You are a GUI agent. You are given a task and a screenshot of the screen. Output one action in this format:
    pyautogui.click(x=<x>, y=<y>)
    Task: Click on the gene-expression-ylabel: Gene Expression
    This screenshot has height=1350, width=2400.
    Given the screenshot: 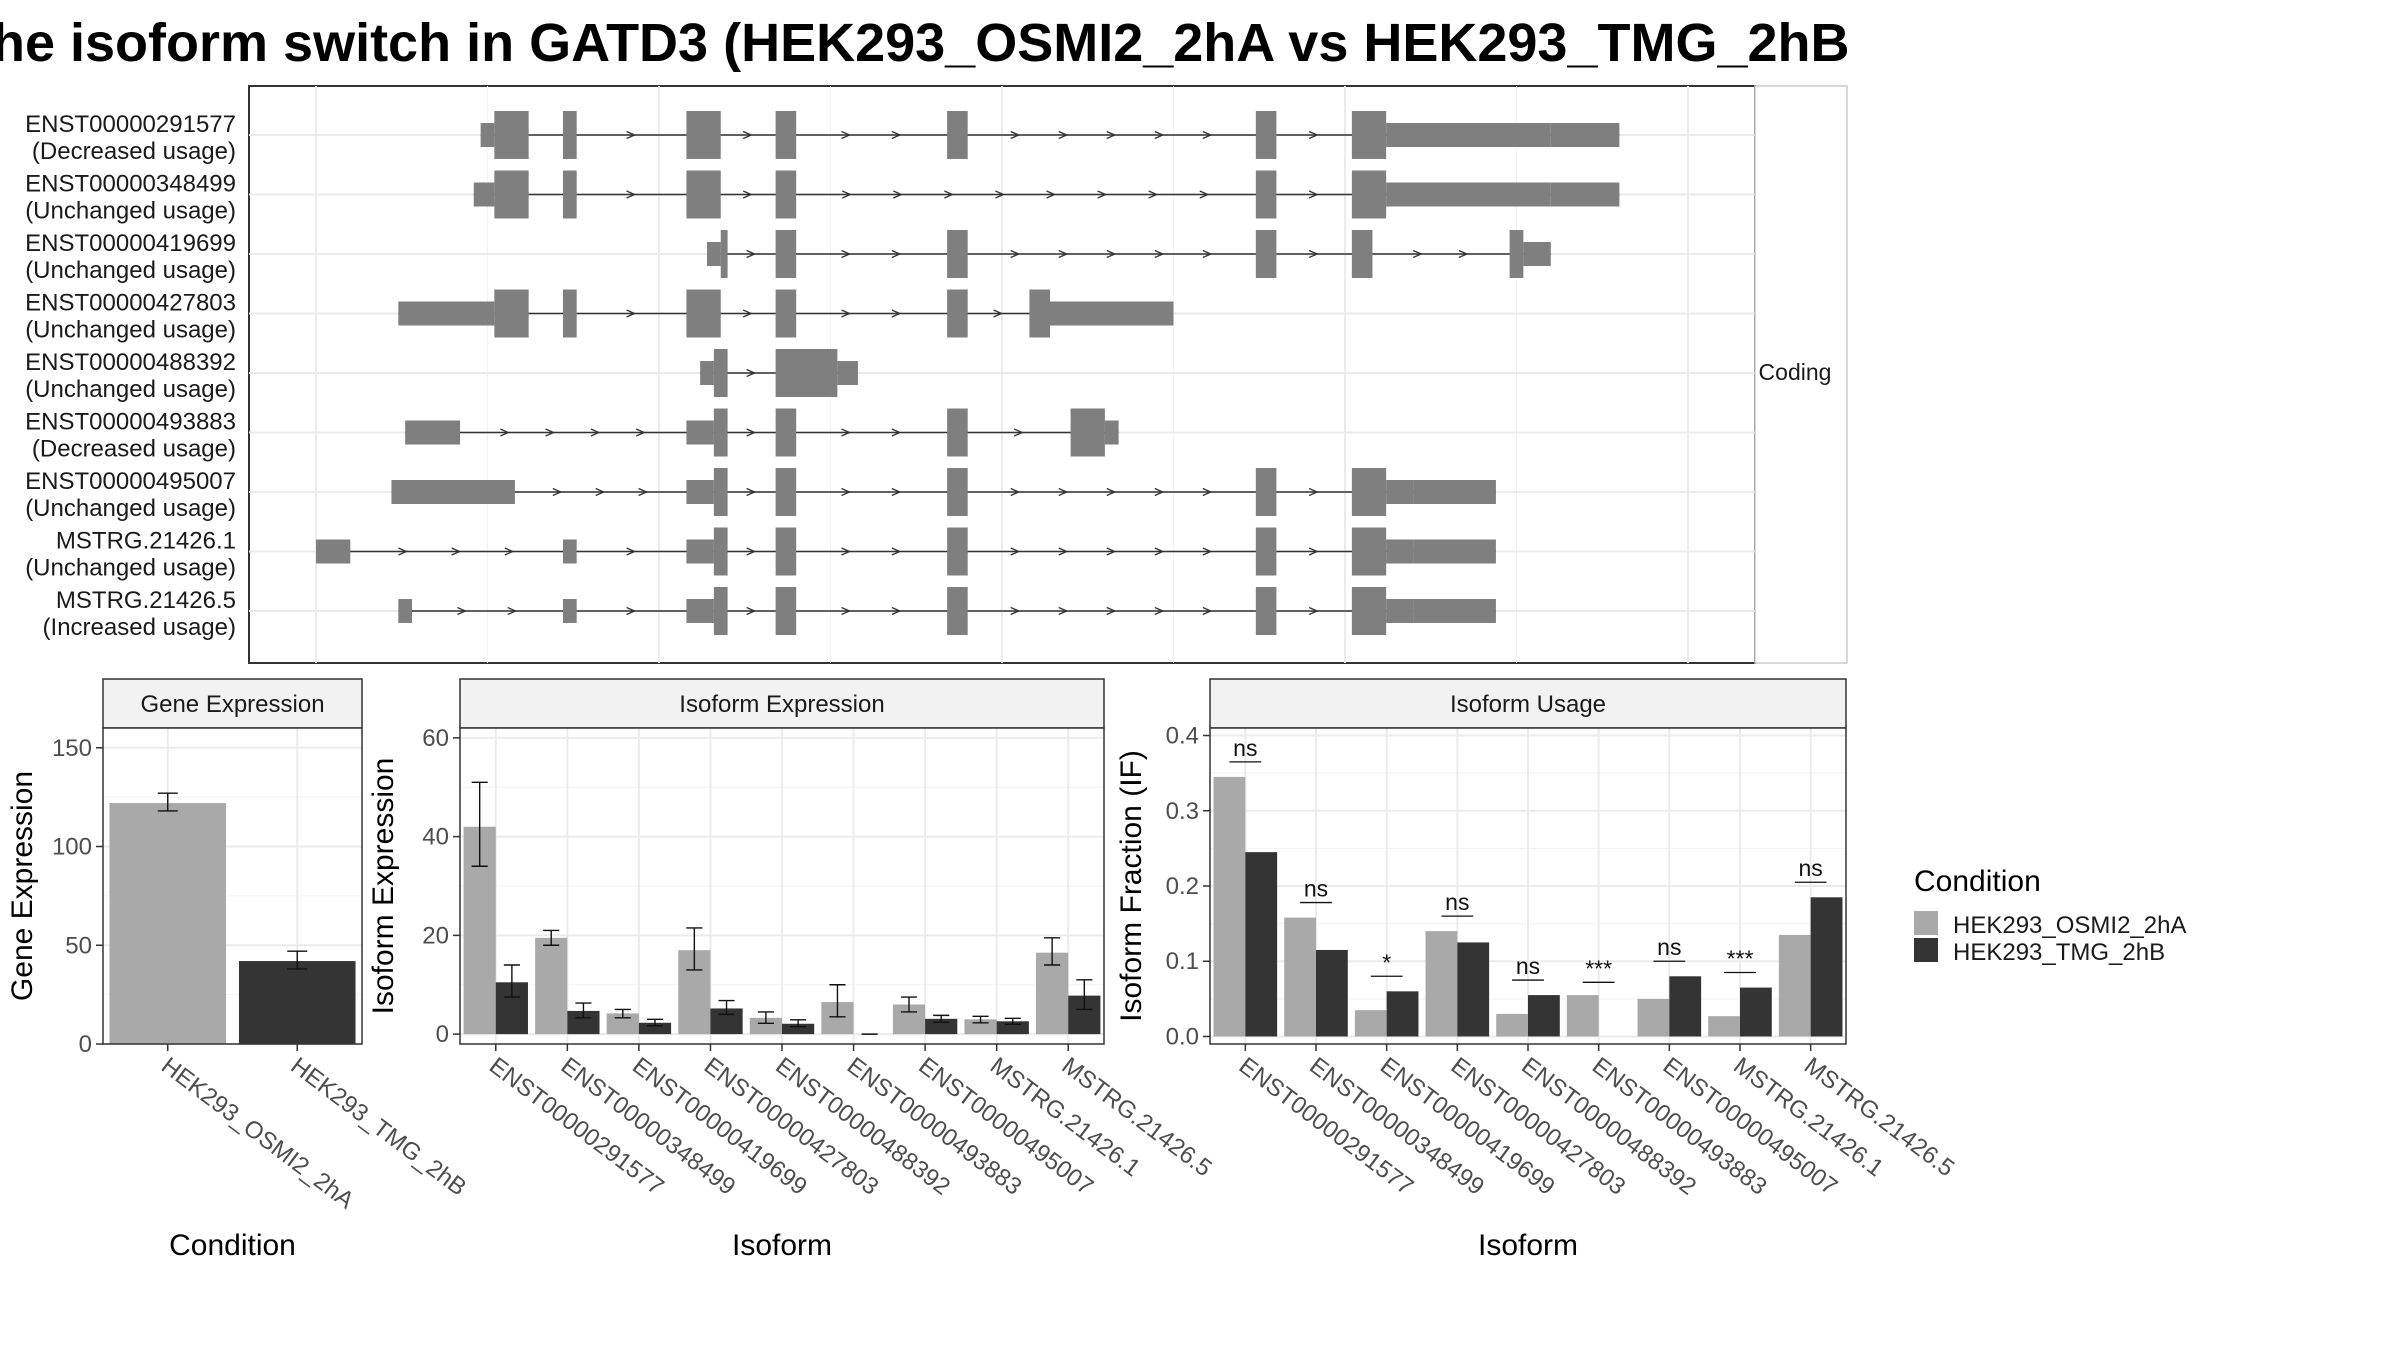 What is the action you would take?
    pyautogui.click(x=22, y=886)
    